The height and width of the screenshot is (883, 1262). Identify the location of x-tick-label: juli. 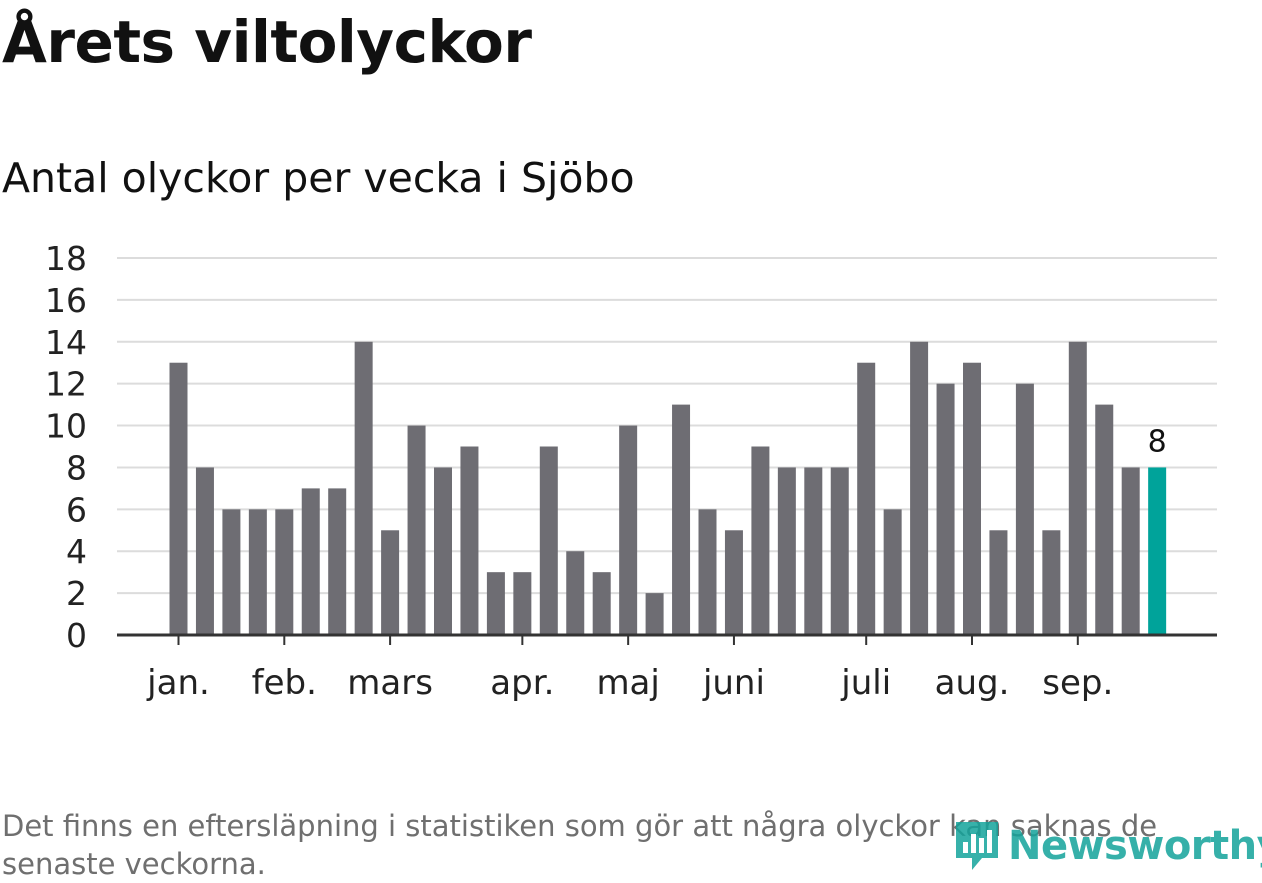
(865, 683).